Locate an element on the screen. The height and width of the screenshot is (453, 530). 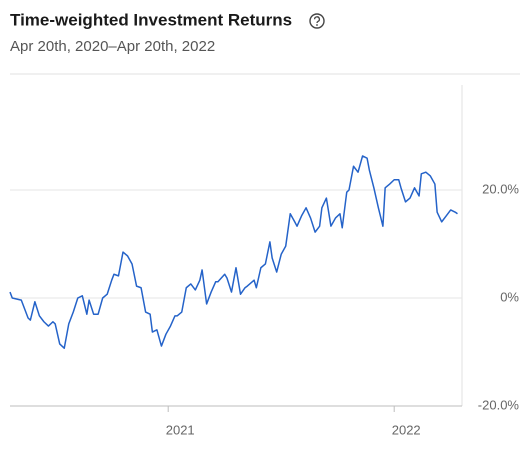
x-tick-label: 2022 is located at coordinates (406, 429).